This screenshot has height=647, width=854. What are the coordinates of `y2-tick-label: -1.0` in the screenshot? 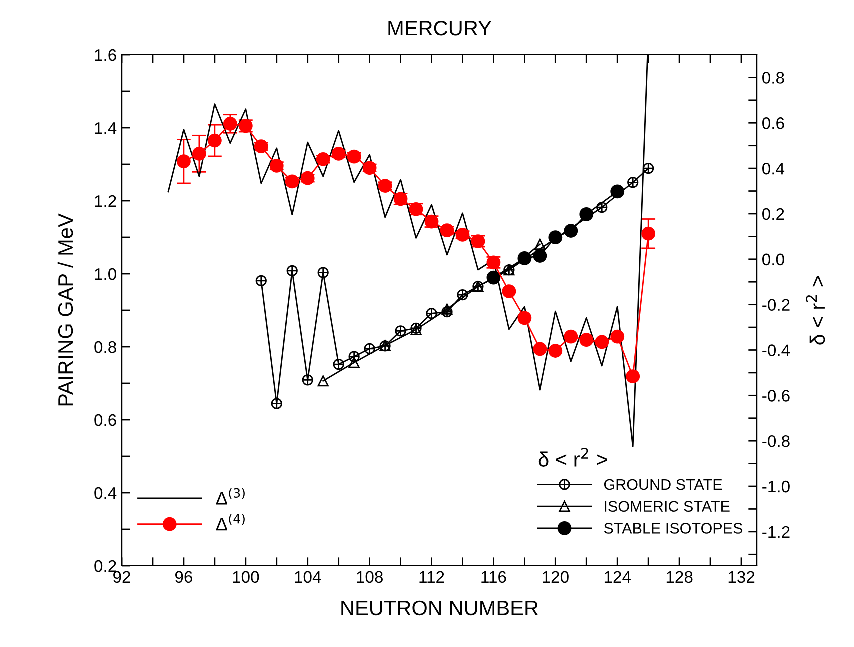 It's located at (776, 486).